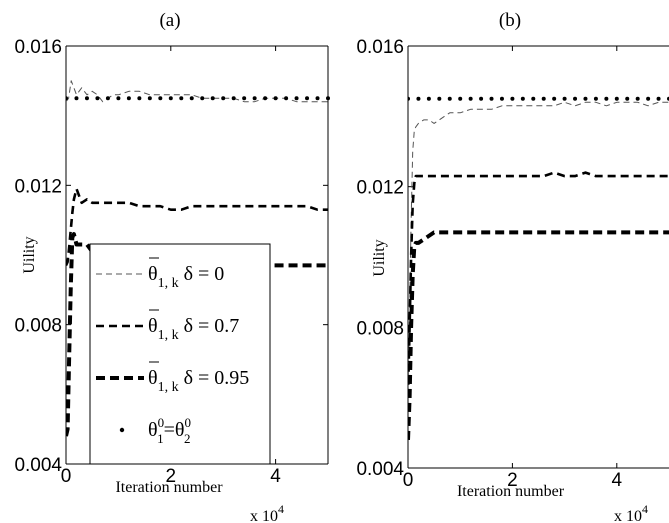 This screenshot has height=523, width=669. I want to click on series-line-thin-dash, so click(197, 91).